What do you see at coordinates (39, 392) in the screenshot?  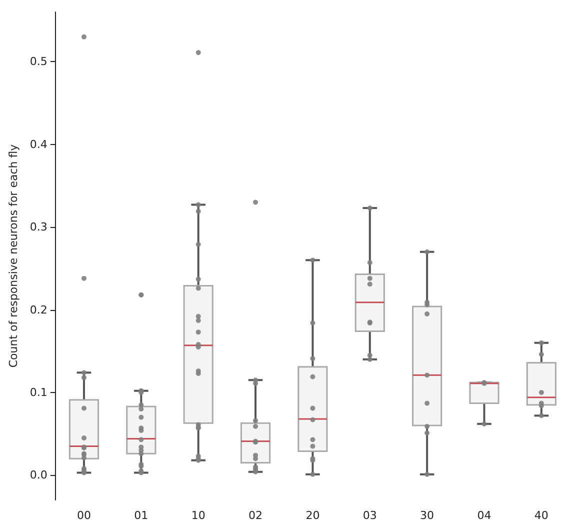 I see `y-tick-label: 0.1` at bounding box center [39, 392].